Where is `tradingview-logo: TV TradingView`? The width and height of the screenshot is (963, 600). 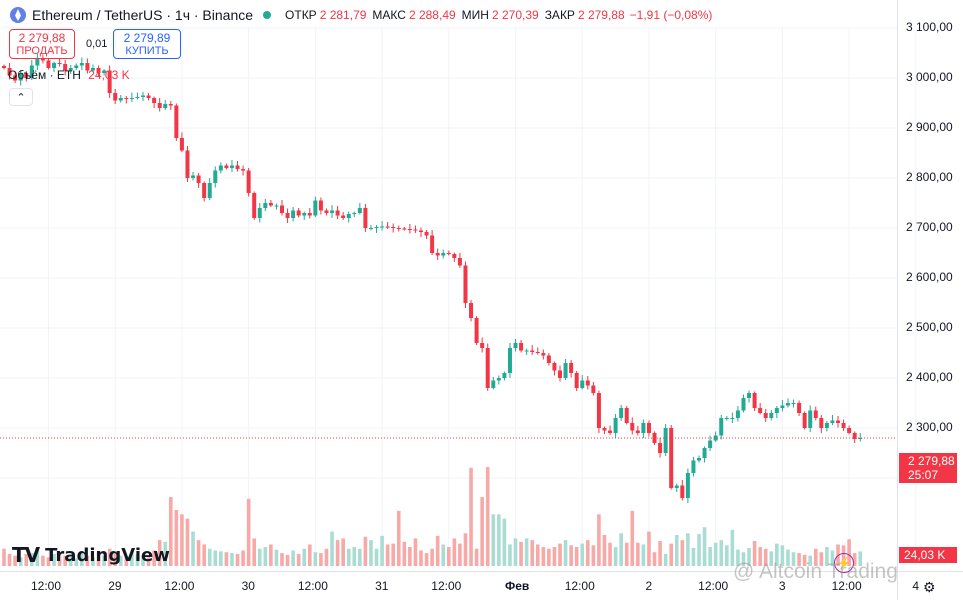 tradingview-logo: TV TradingView is located at coordinates (91, 555).